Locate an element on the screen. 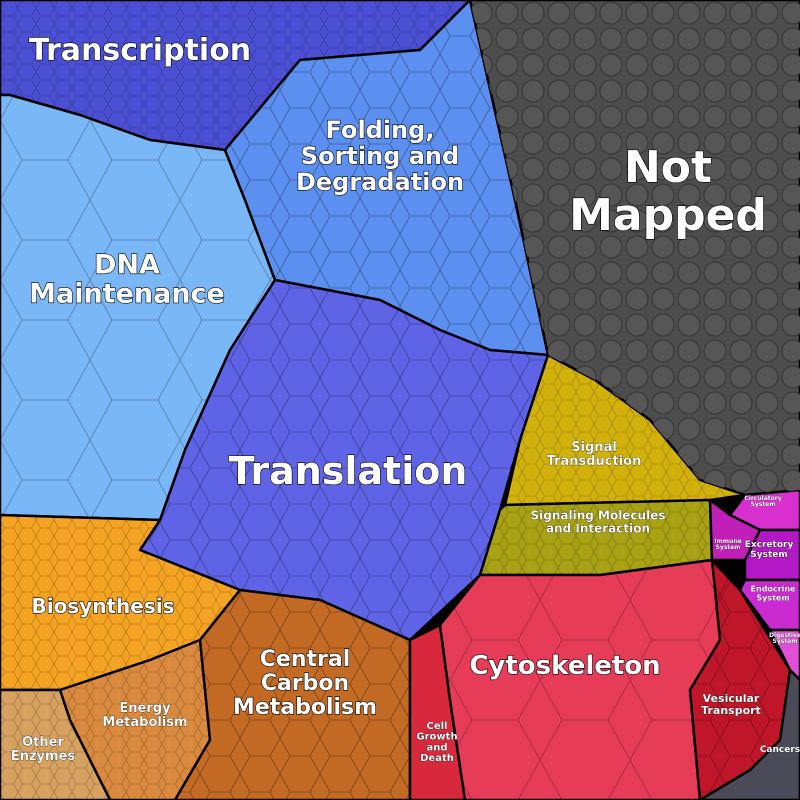 The height and width of the screenshot is (800, 800). label-vesicular-transport: Vesicular Transport is located at coordinates (731, 704).